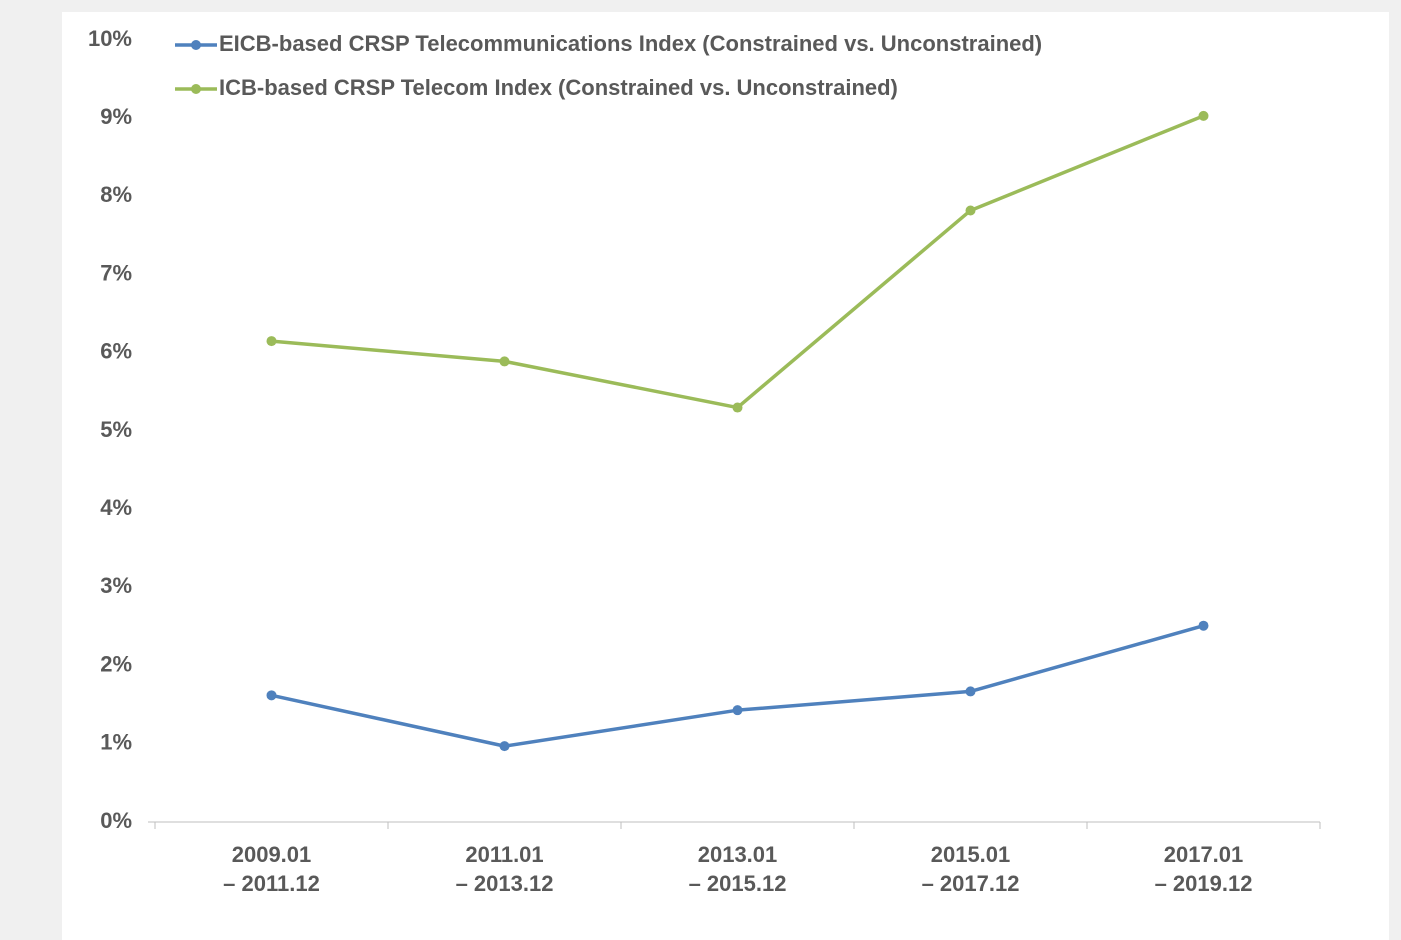 This screenshot has height=940, width=1401. Describe the element at coordinates (116, 663) in the screenshot. I see `y-tick-label: 2%` at that location.